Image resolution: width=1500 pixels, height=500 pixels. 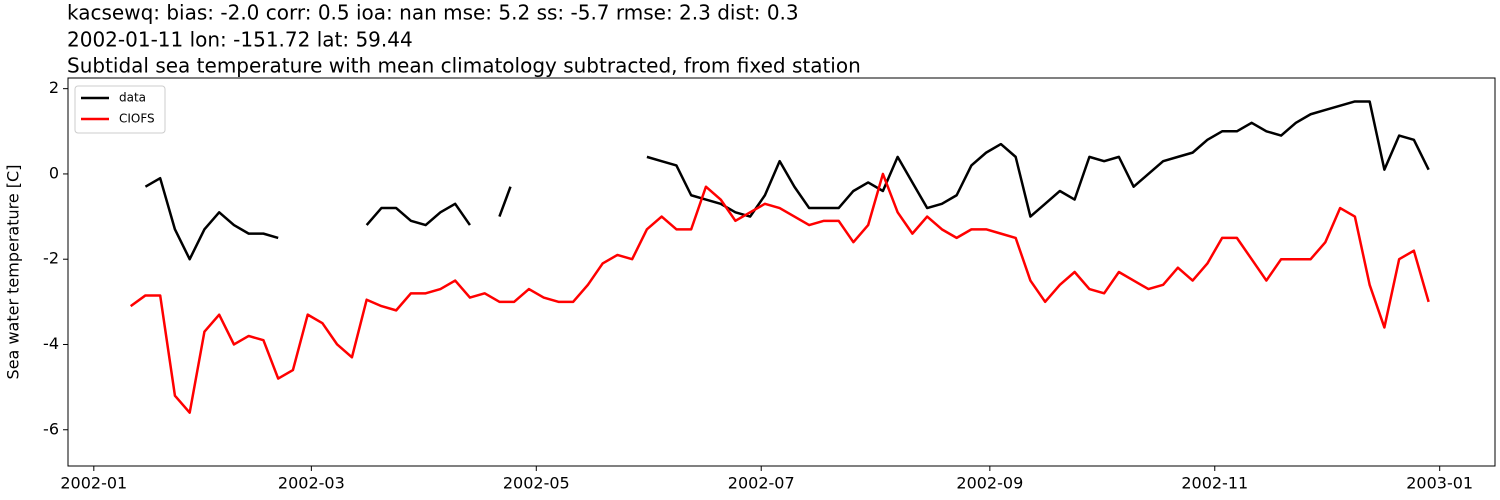 I want to click on x-tick-label: 2002-03, so click(x=311, y=483).